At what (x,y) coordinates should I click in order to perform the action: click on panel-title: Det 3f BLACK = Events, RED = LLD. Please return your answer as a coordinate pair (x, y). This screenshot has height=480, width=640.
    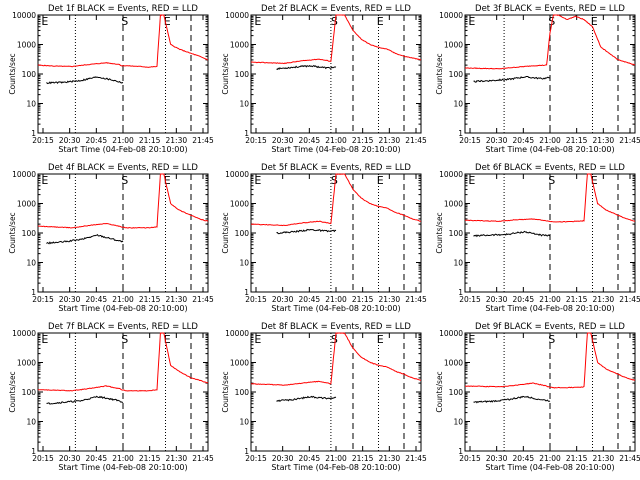
    Looking at the image, I should click on (550, 9).